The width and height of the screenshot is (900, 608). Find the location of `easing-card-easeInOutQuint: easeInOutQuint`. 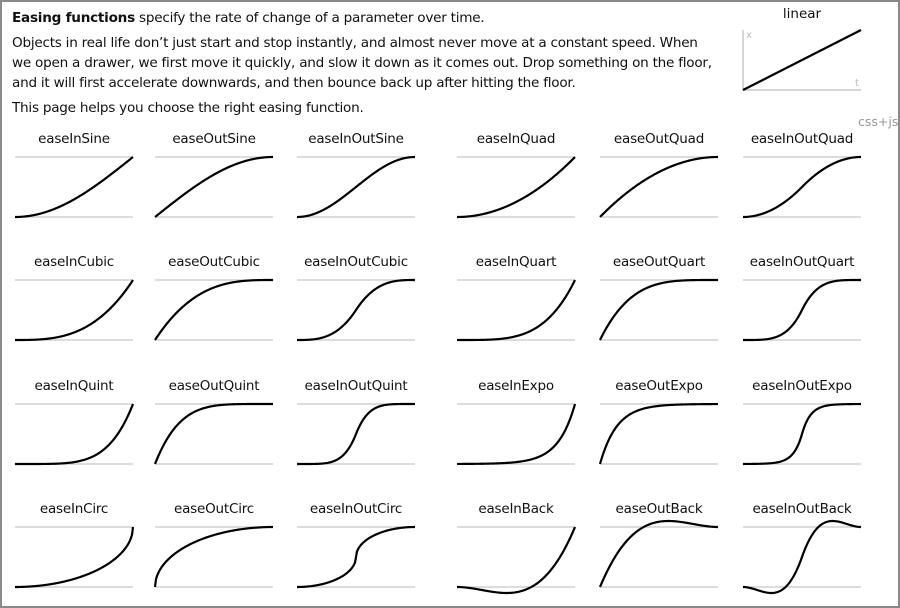

easing-card-easeInOutQuint: easeInOutQuint is located at coordinates (356, 422).